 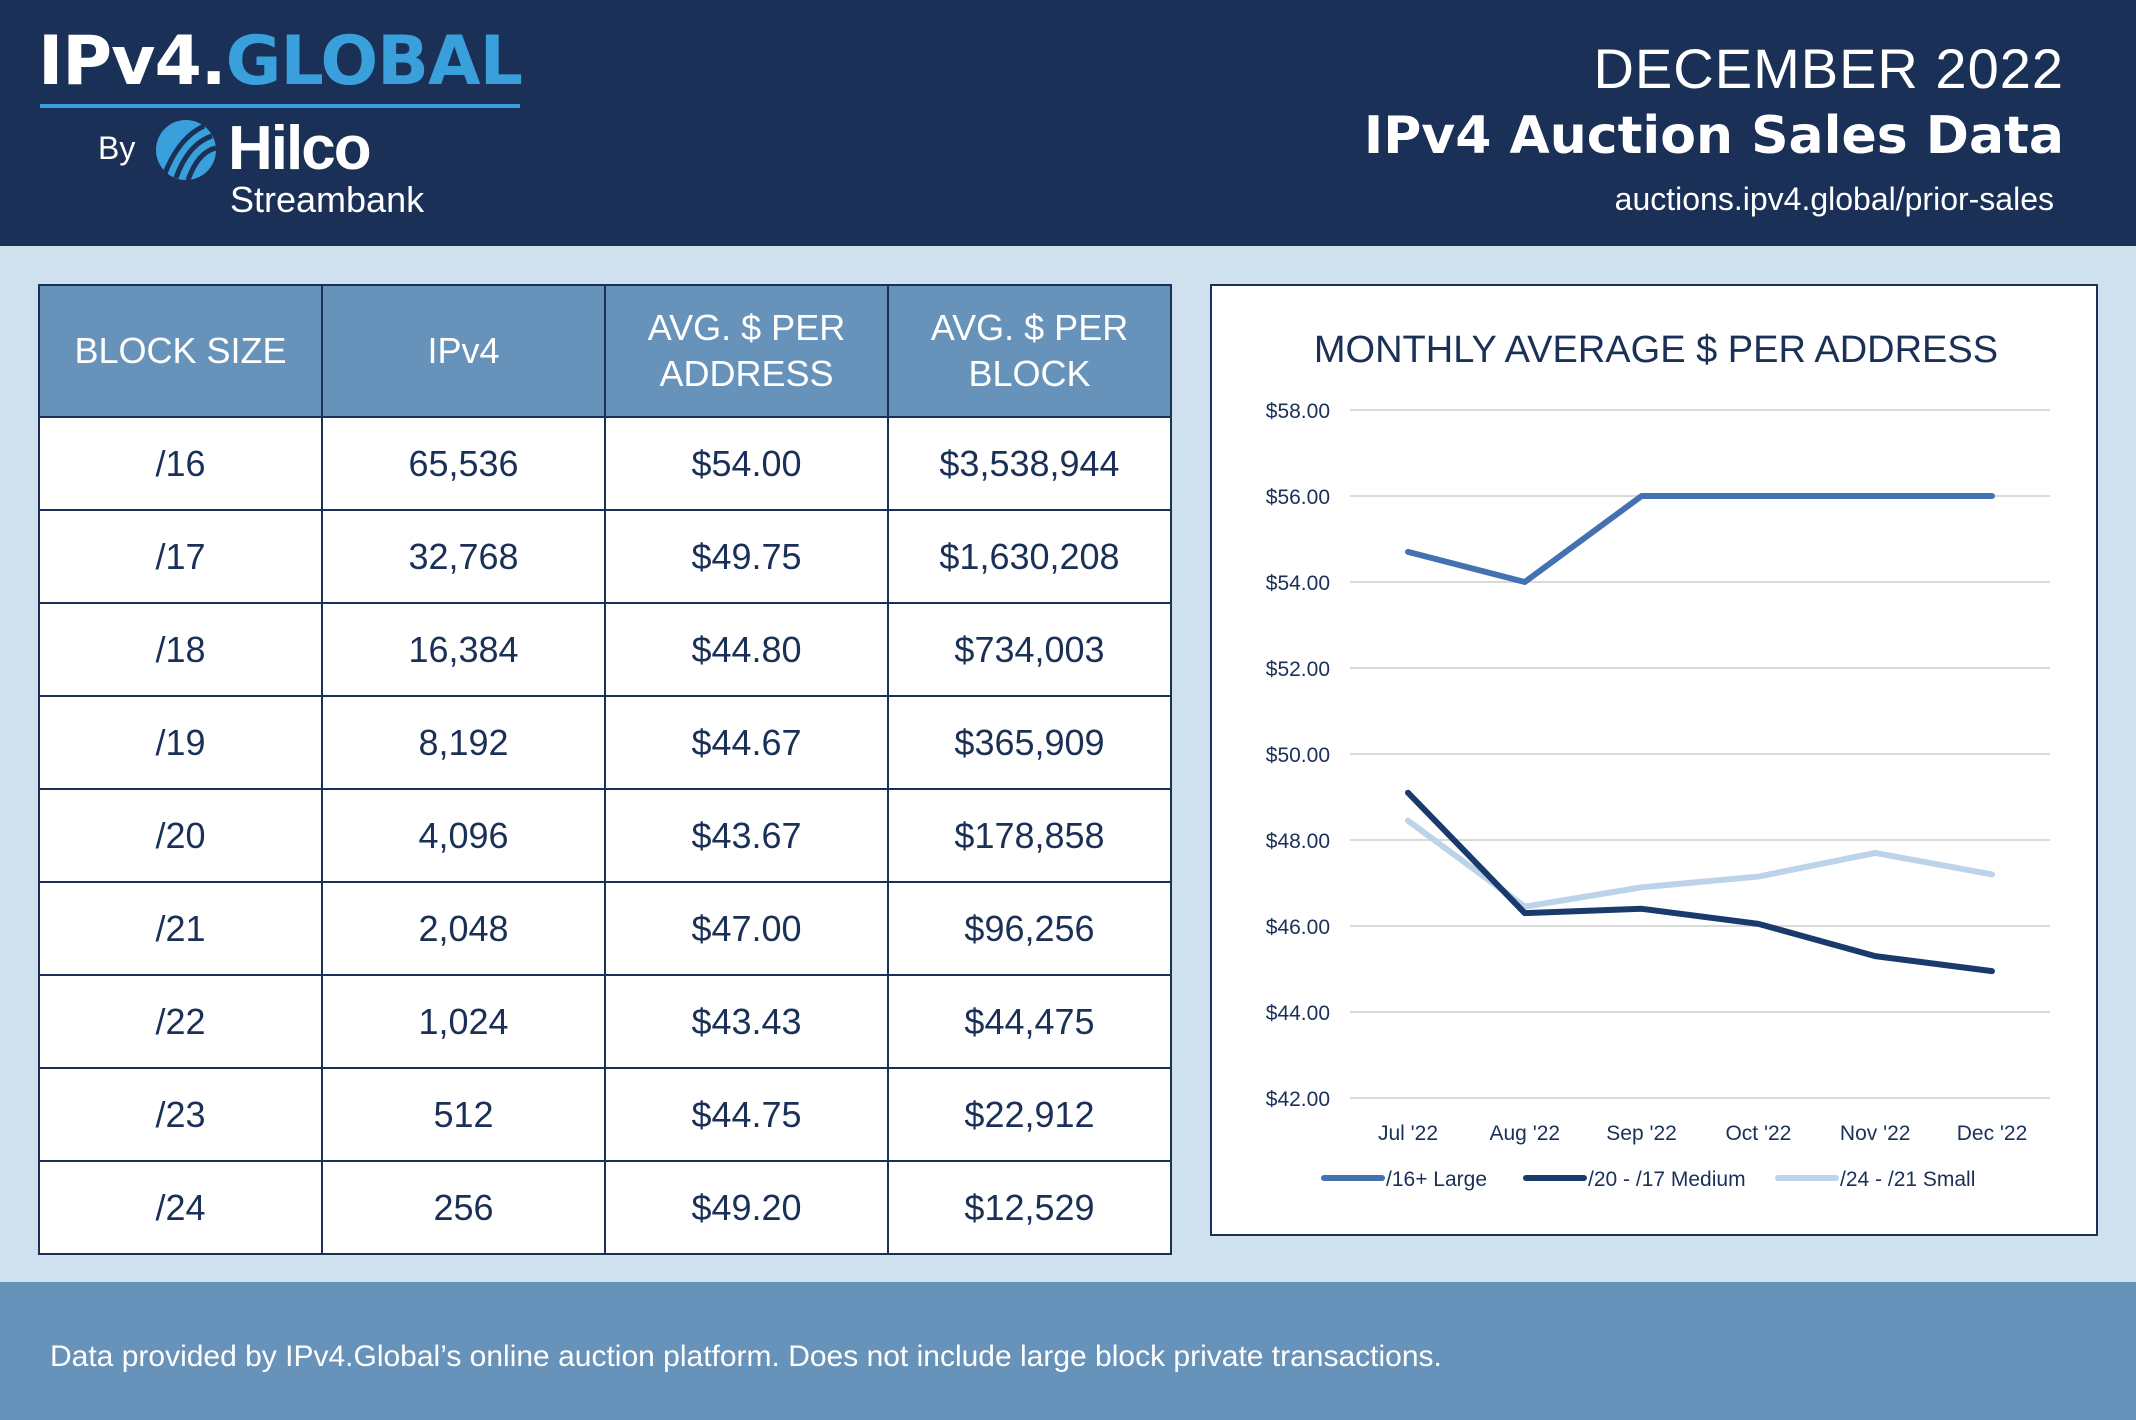 I want to click on legend-label: /24 - /21 Small, so click(x=1907, y=1179).